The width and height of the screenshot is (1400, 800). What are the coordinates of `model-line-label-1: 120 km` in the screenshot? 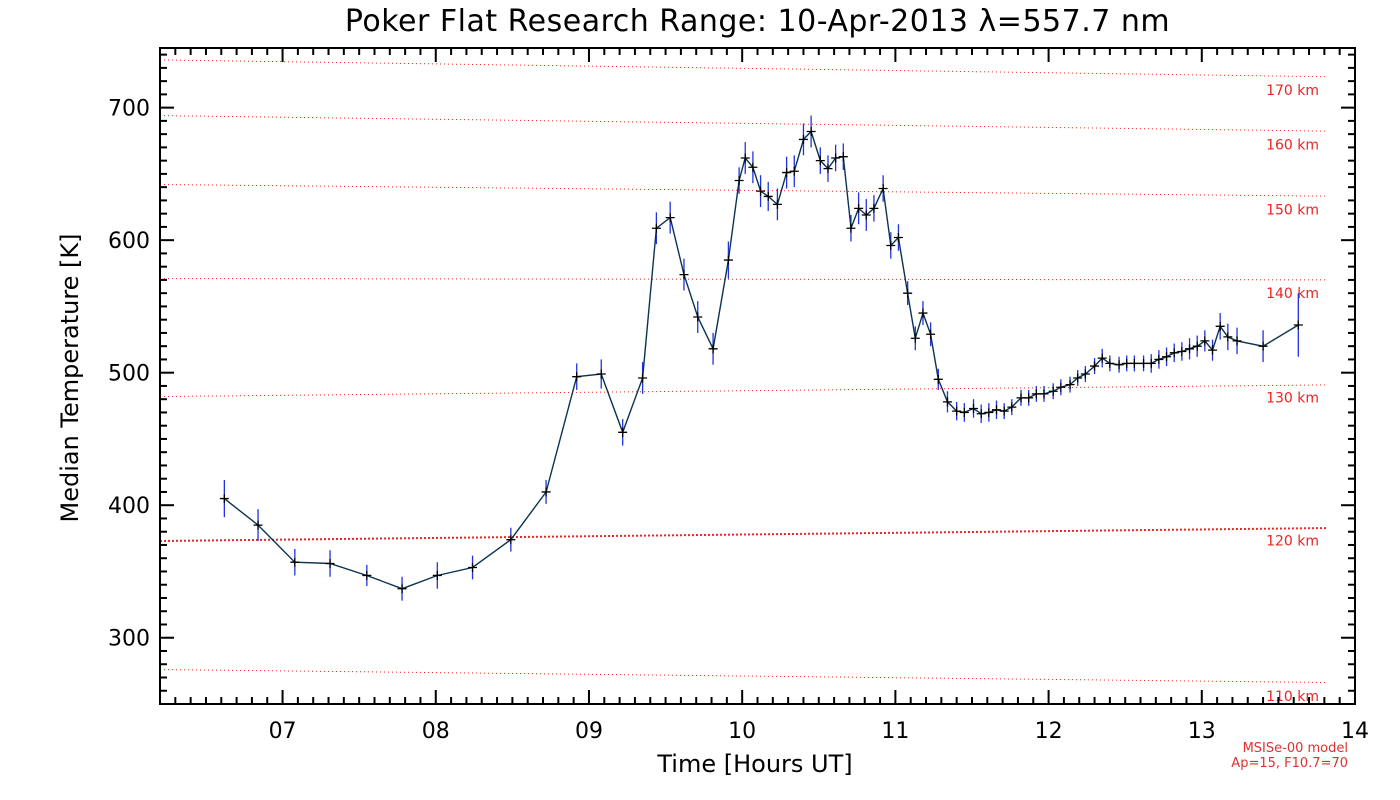 It's located at (1292, 542).